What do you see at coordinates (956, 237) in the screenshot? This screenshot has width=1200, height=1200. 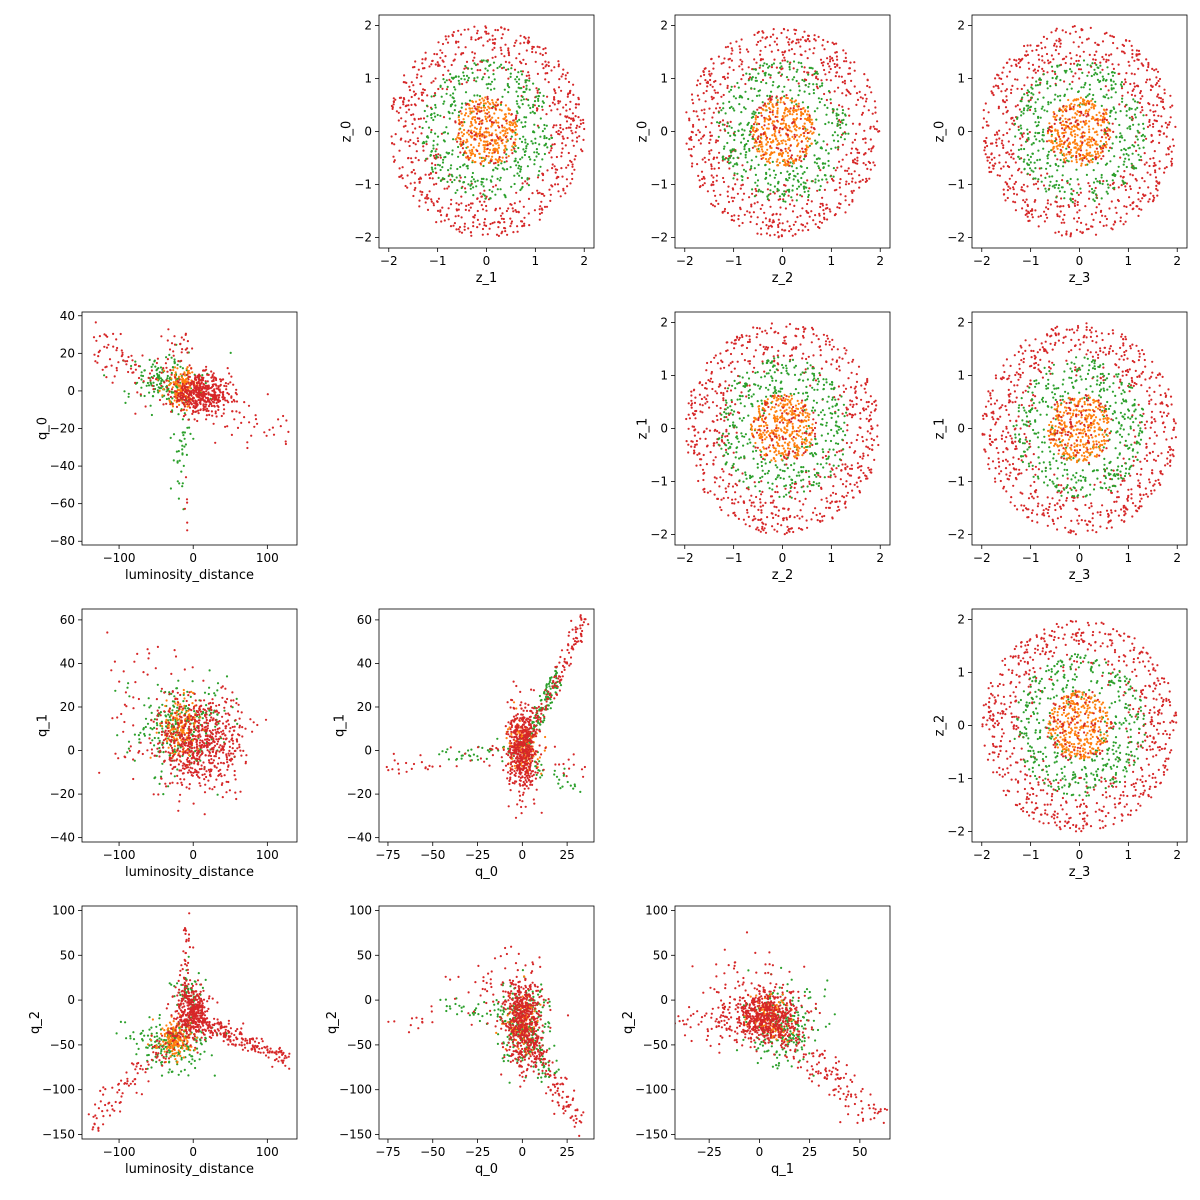 I see `y-tick-label: −2` at bounding box center [956, 237].